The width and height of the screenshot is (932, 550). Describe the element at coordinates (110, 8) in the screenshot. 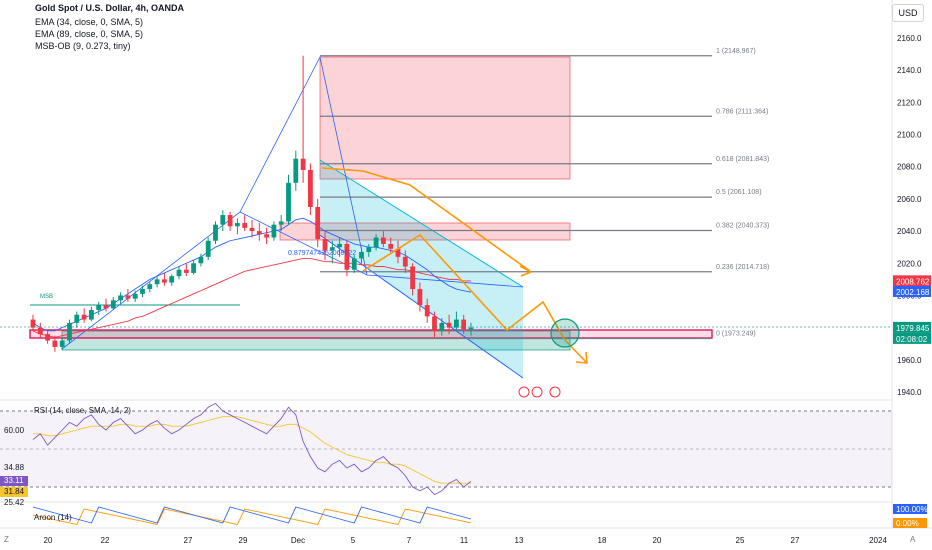

I see `chart-title: Gold Spot / U.S. Dollar, 4h, OANDA` at that location.